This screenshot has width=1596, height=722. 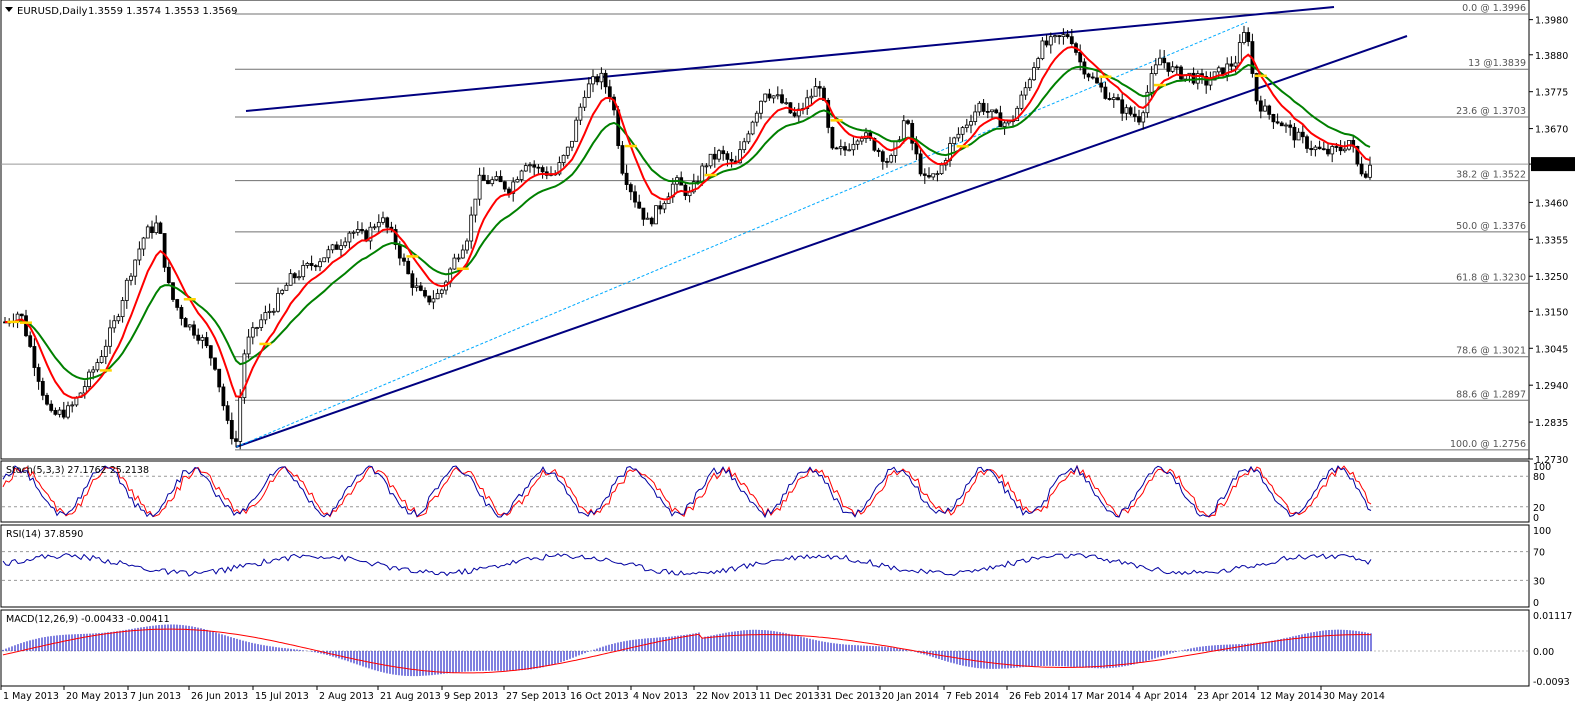 I want to click on fib-label: 38.2 @ 1.3522, so click(x=1491, y=175).